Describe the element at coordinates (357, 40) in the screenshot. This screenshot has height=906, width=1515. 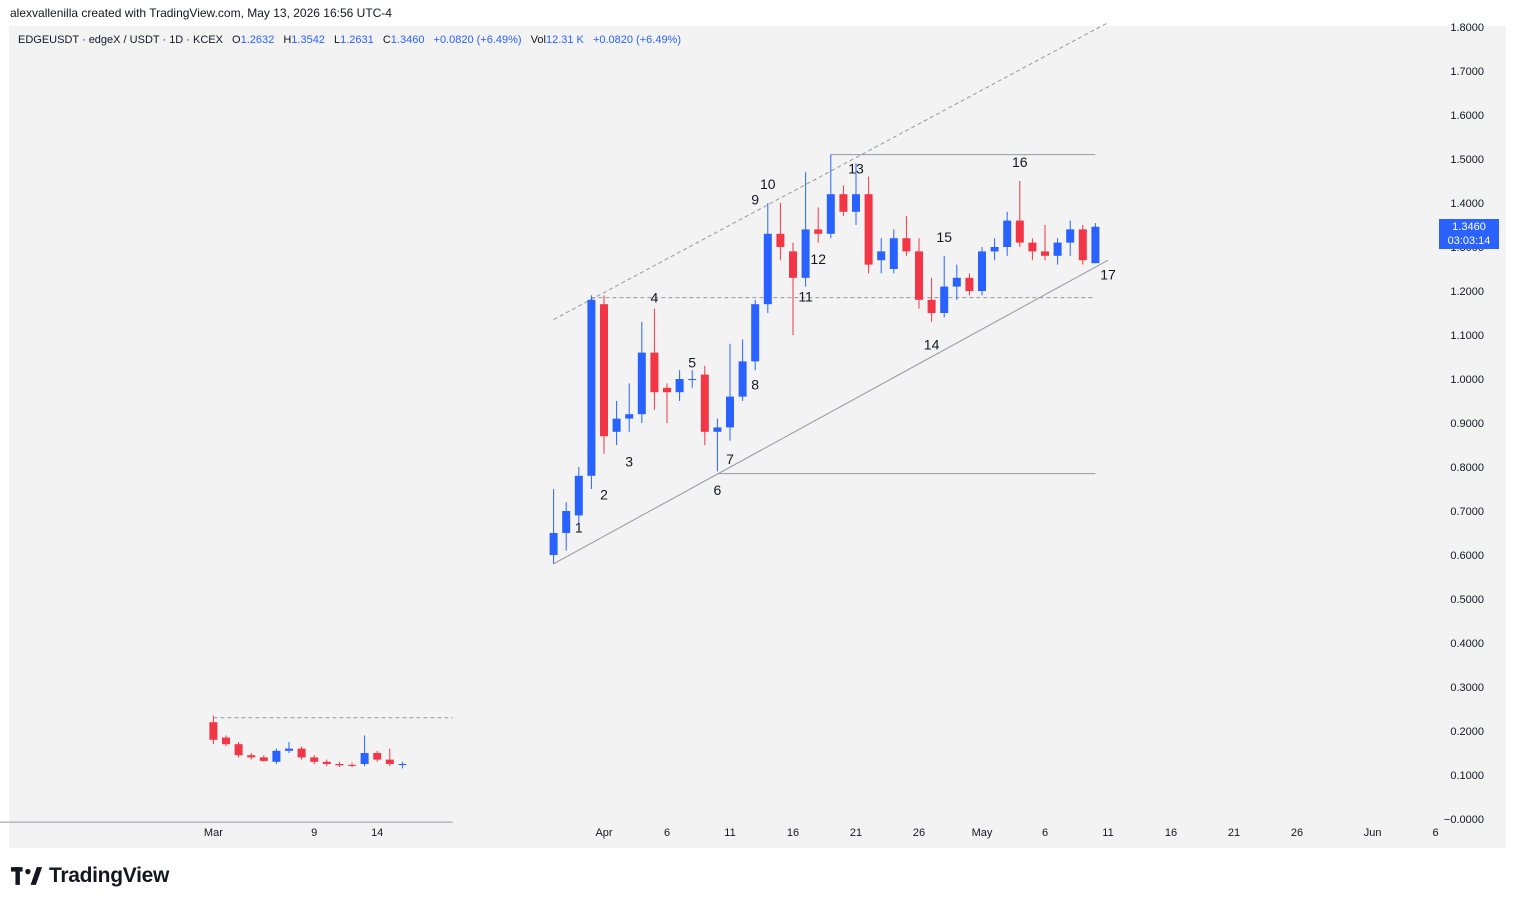
I see `low-value: 1.2631` at that location.